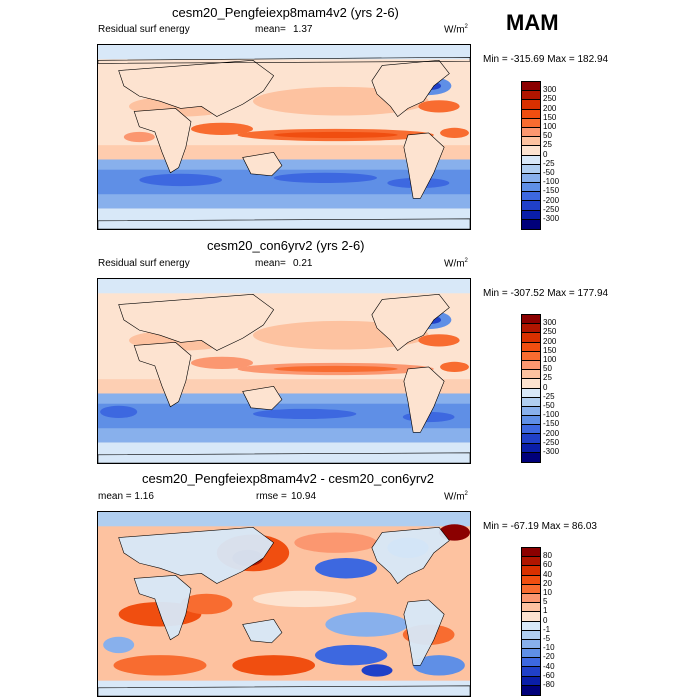 This screenshot has height=700, width=700. Describe the element at coordinates (286, 245) in the screenshot. I see `panel-2-title: cesm20_con6yrv2 (yrs 2-6)` at that location.